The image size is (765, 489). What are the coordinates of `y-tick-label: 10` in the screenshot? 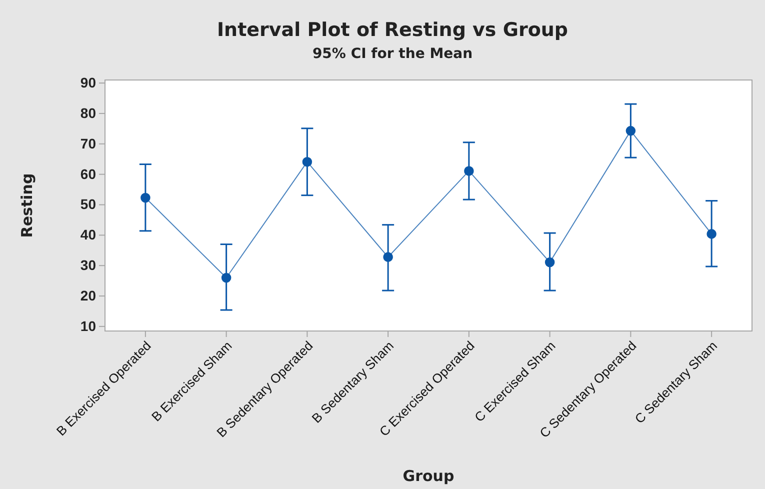 It's located at (88, 326).